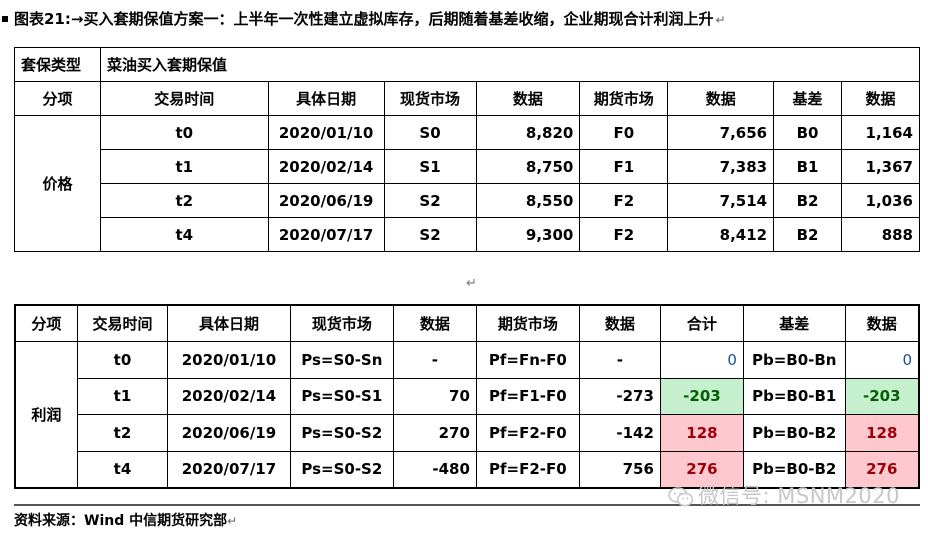 The height and width of the screenshot is (542, 928). I want to click on cell-basis: Pb=B0-B1, so click(794, 396).